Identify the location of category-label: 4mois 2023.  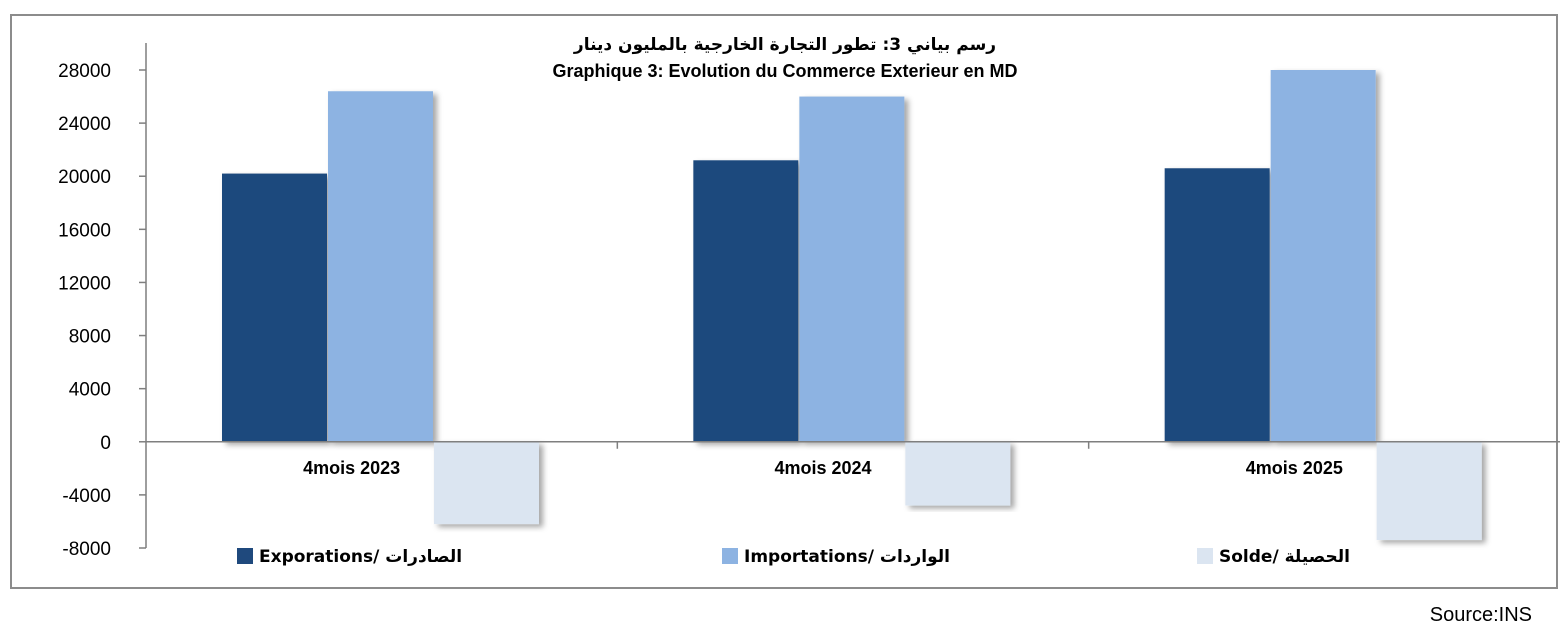
(351, 468).